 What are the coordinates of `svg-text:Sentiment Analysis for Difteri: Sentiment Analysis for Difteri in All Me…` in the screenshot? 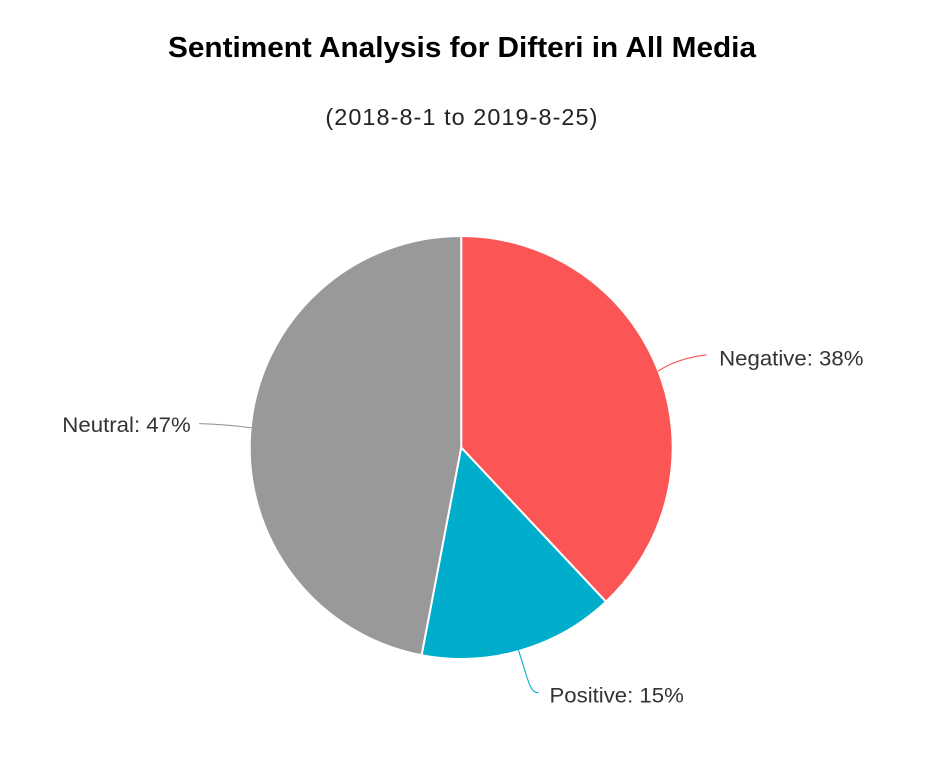 It's located at (462, 48).